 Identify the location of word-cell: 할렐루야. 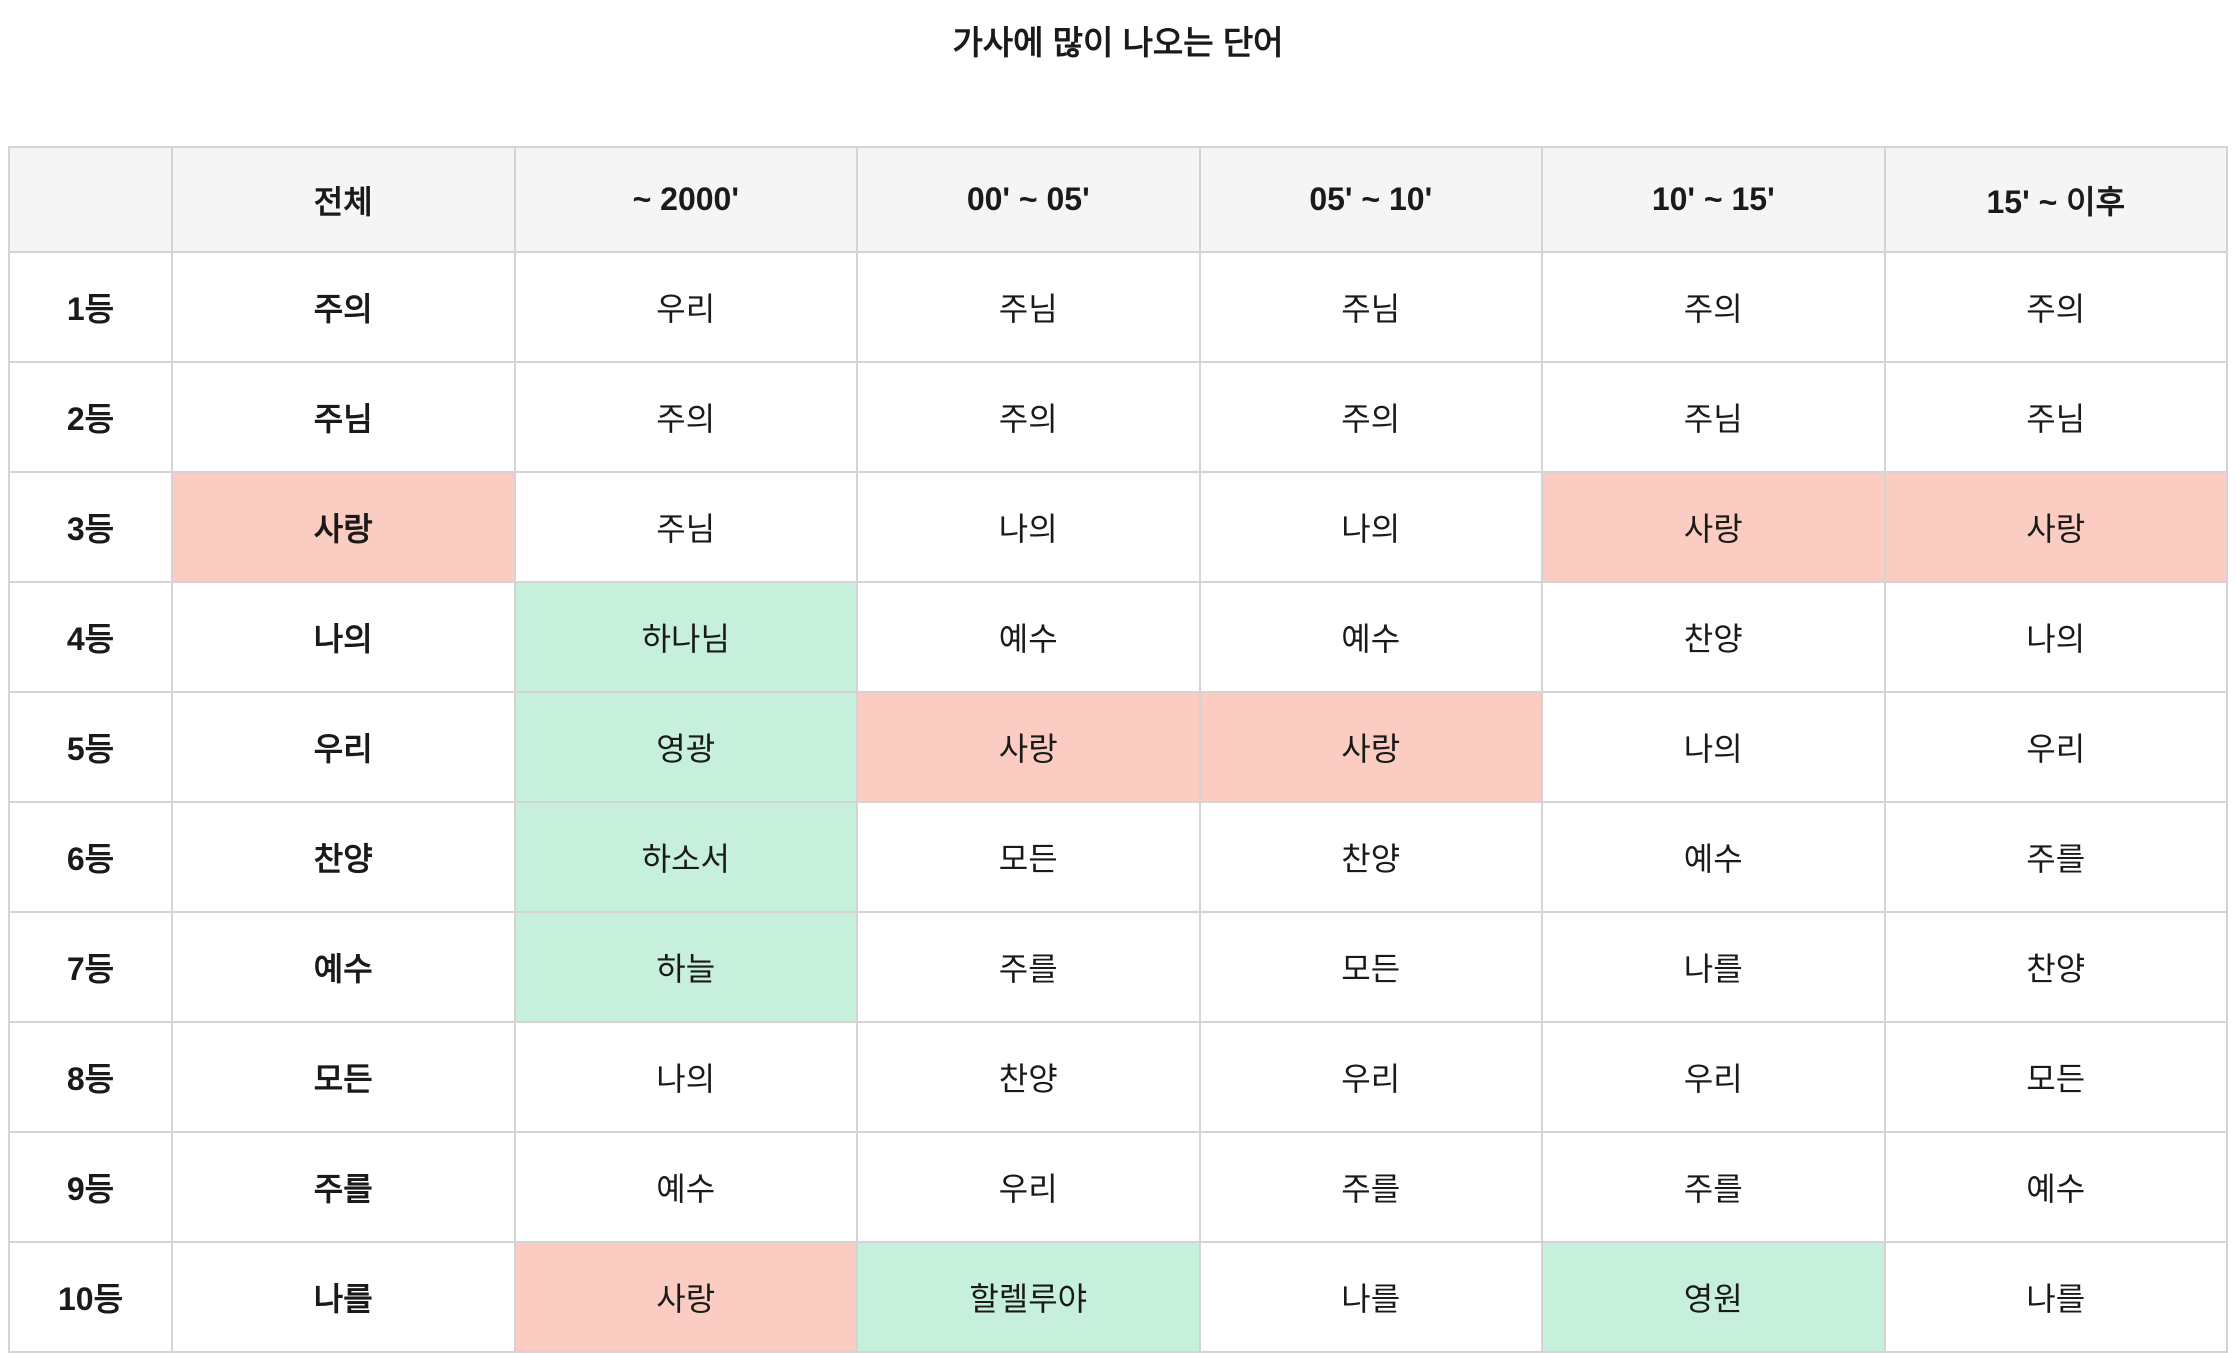
(1028, 1297).